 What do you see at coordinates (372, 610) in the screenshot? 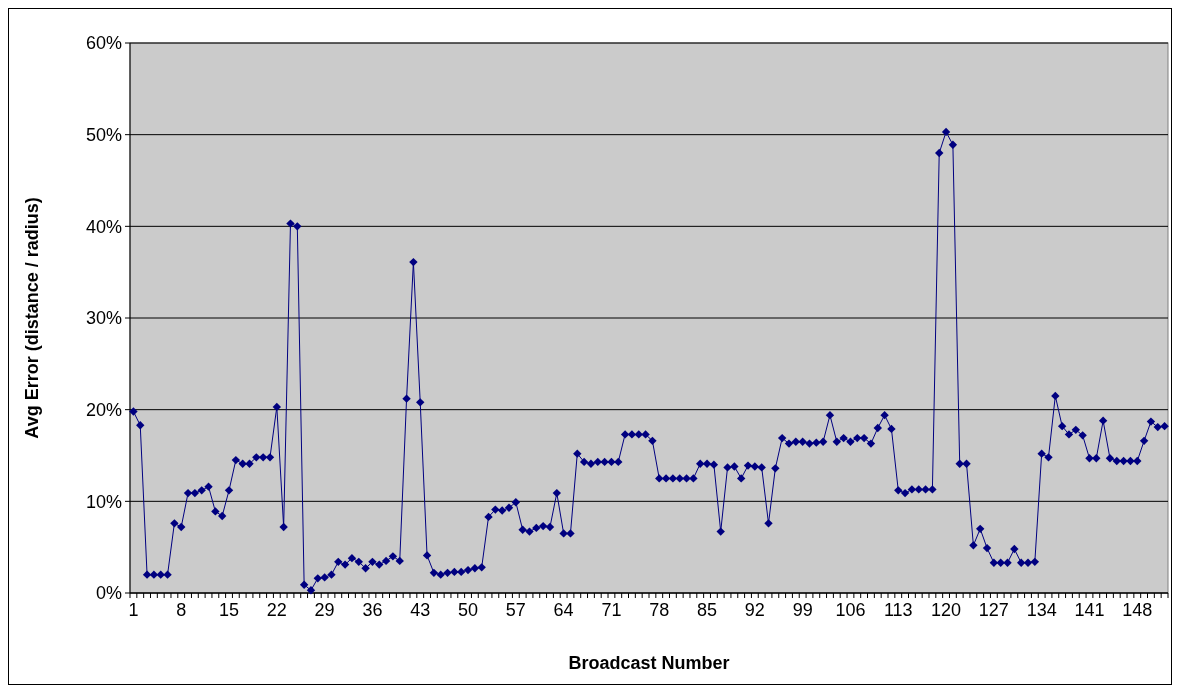
I see `x-tick-label: 36` at bounding box center [372, 610].